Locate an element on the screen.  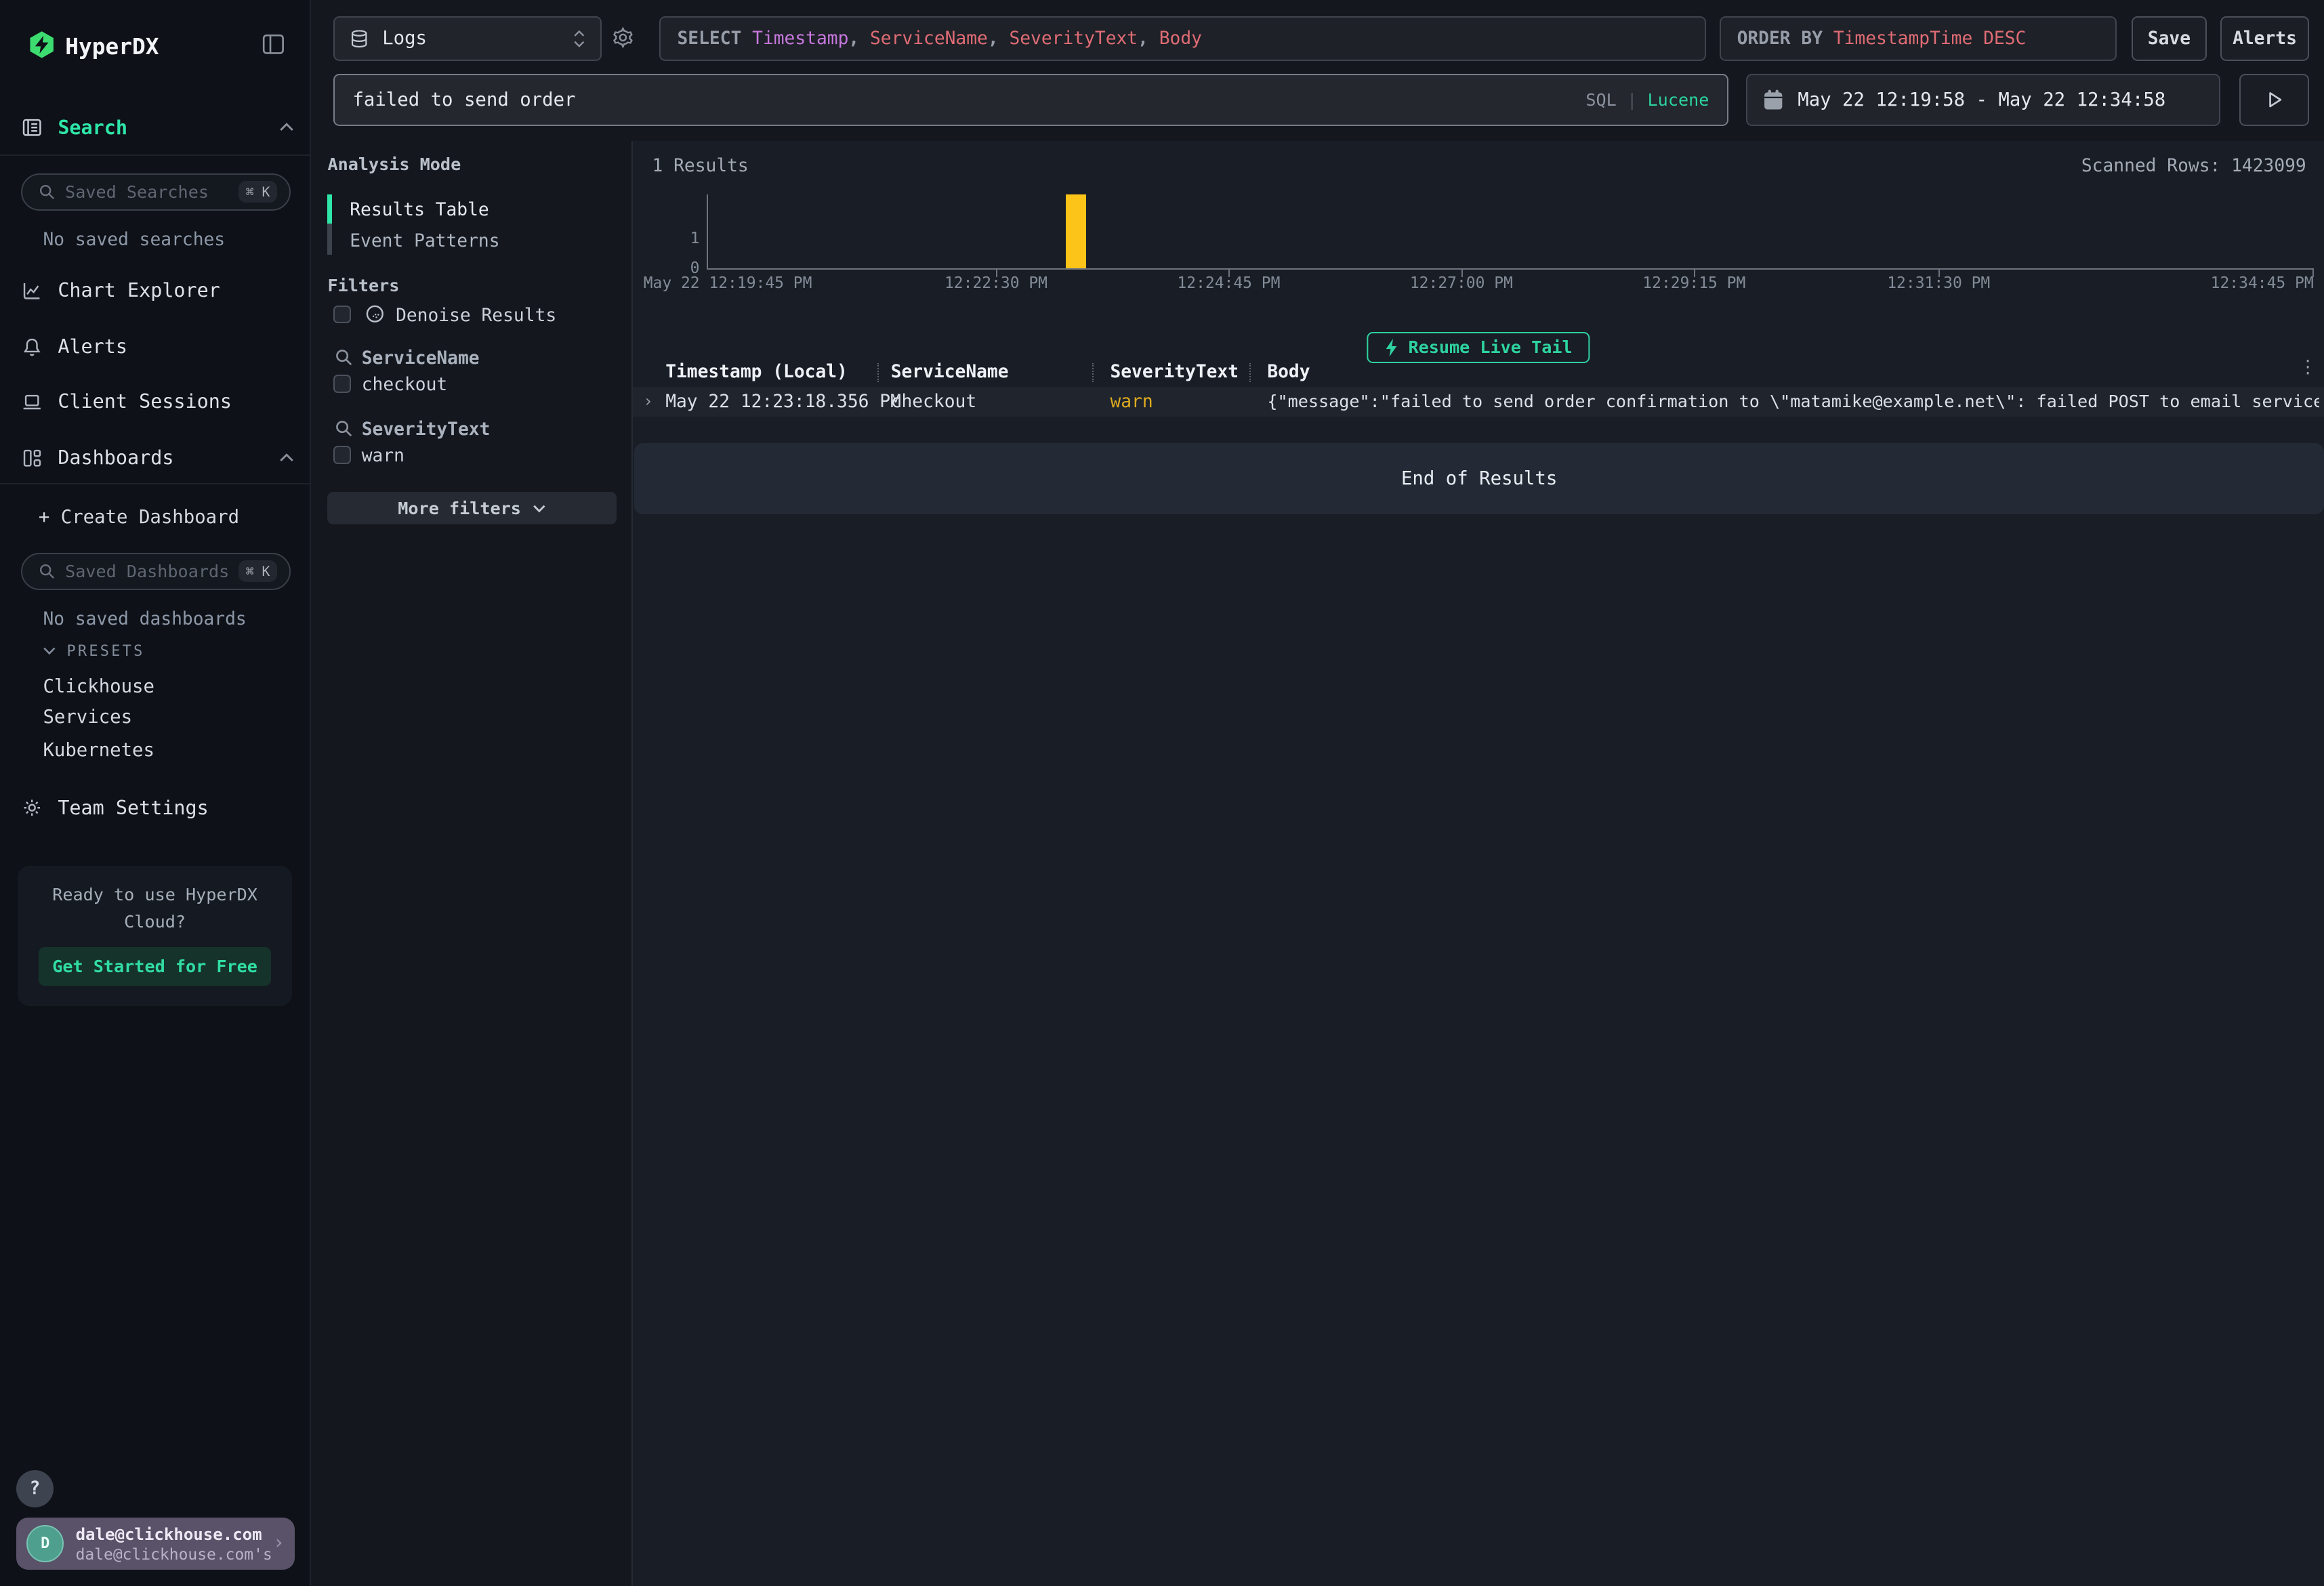
end-of-results-panel: End of Results is located at coordinates (1479, 479).